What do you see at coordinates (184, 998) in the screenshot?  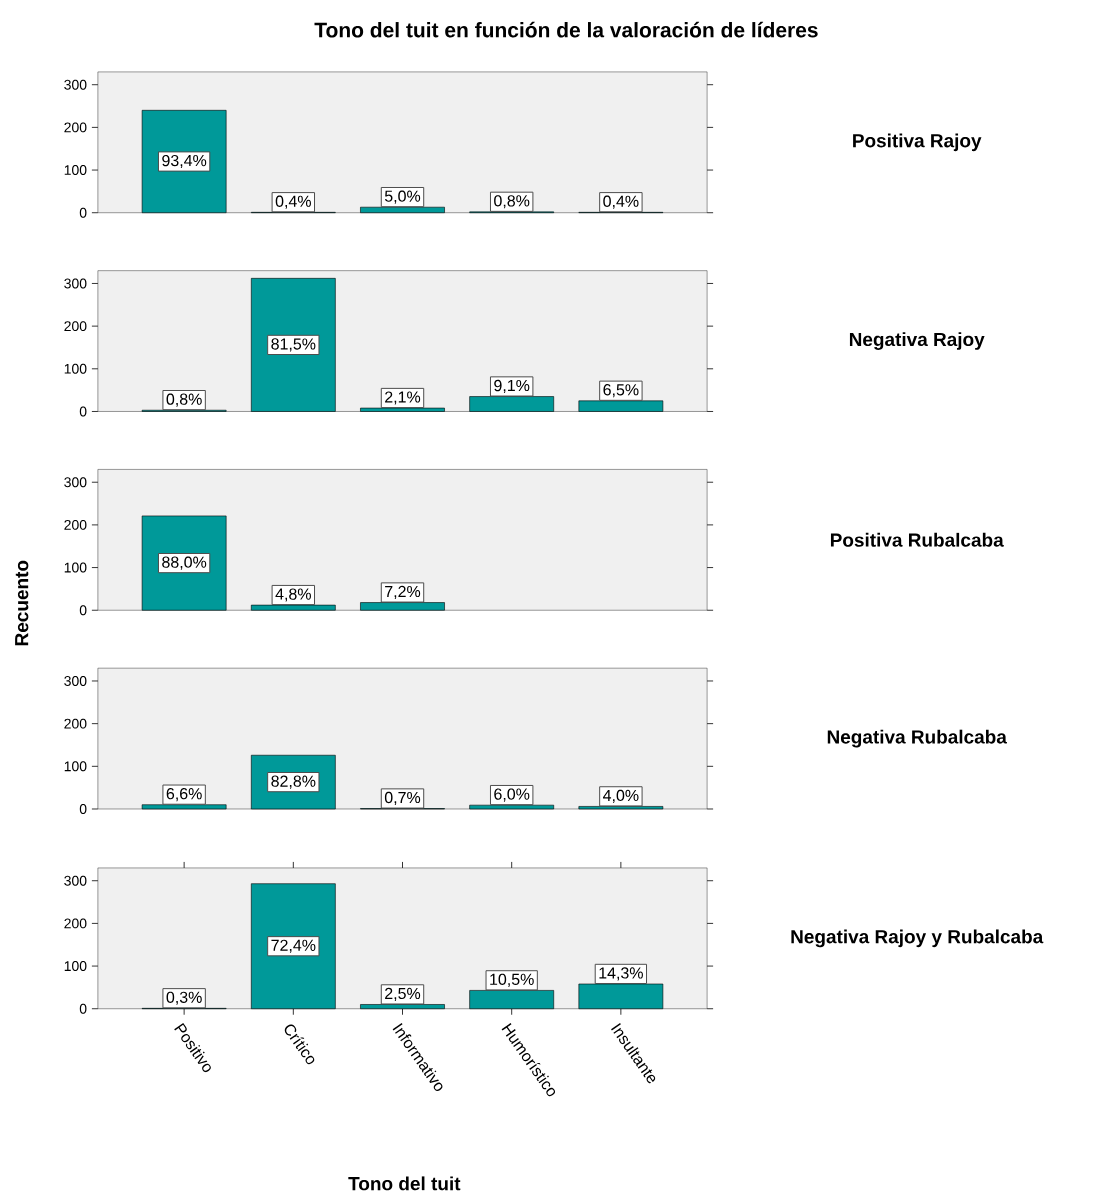 I see `annotation: 0,3%` at bounding box center [184, 998].